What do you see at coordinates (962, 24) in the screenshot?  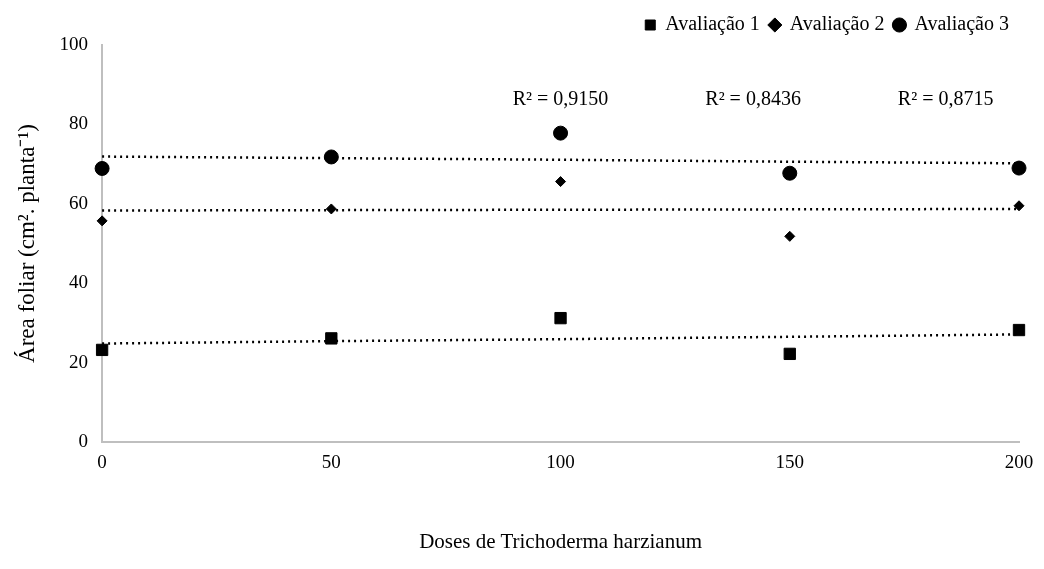 I see `legend-label: Avaliação 3` at bounding box center [962, 24].